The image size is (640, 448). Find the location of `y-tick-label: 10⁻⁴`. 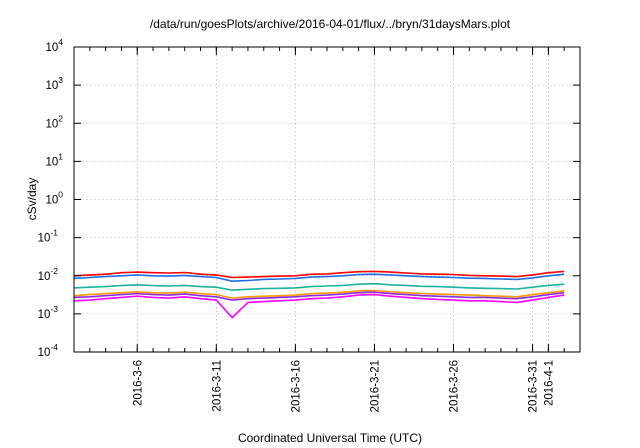

y-tick-label: 10⁻⁴ is located at coordinates (48, 350).